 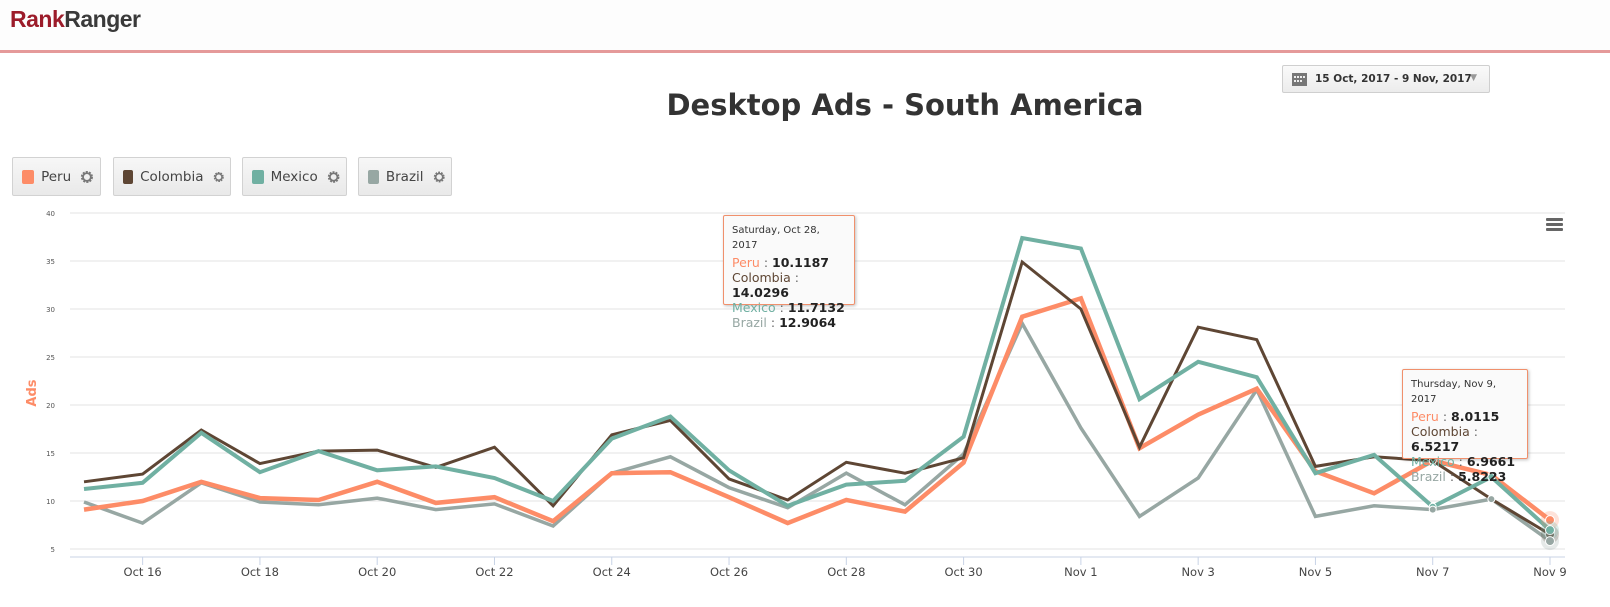 What do you see at coordinates (800, 262) in the screenshot?
I see `tooltip-value: 10.1187` at bounding box center [800, 262].